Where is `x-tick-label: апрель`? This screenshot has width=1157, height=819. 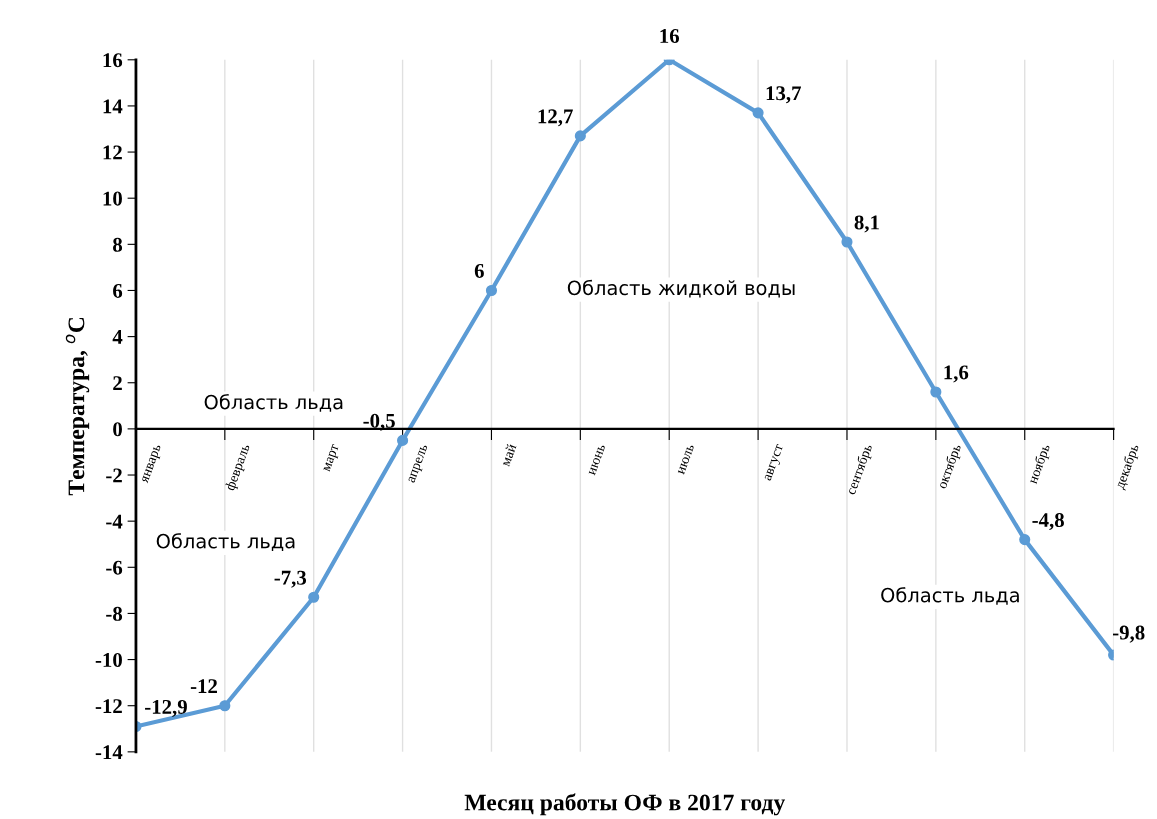
x-tick-label: апрель is located at coordinates (419, 464).